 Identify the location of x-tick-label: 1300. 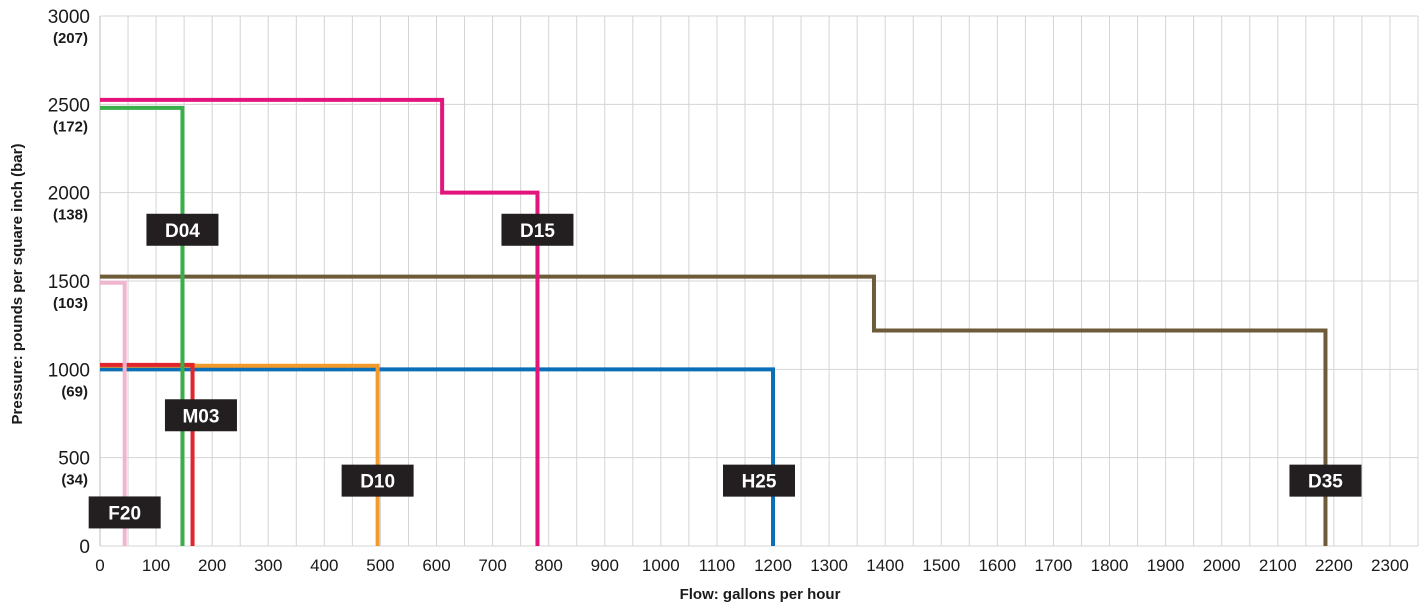
(829, 565).